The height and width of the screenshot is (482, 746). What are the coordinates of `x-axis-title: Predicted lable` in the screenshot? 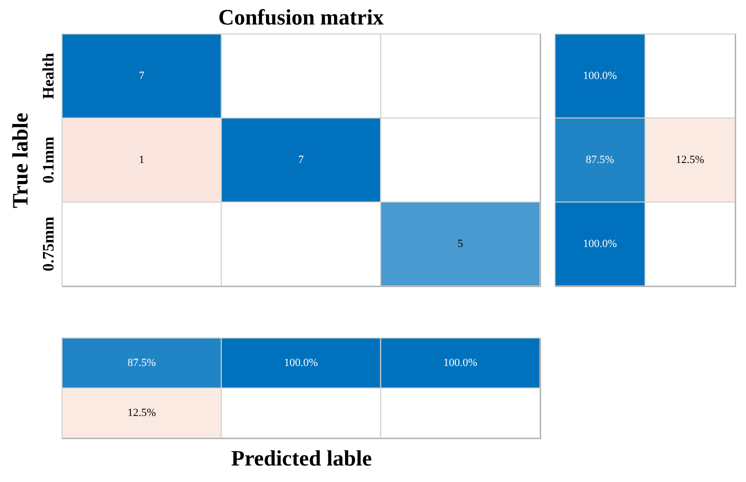 It's located at (301, 458).